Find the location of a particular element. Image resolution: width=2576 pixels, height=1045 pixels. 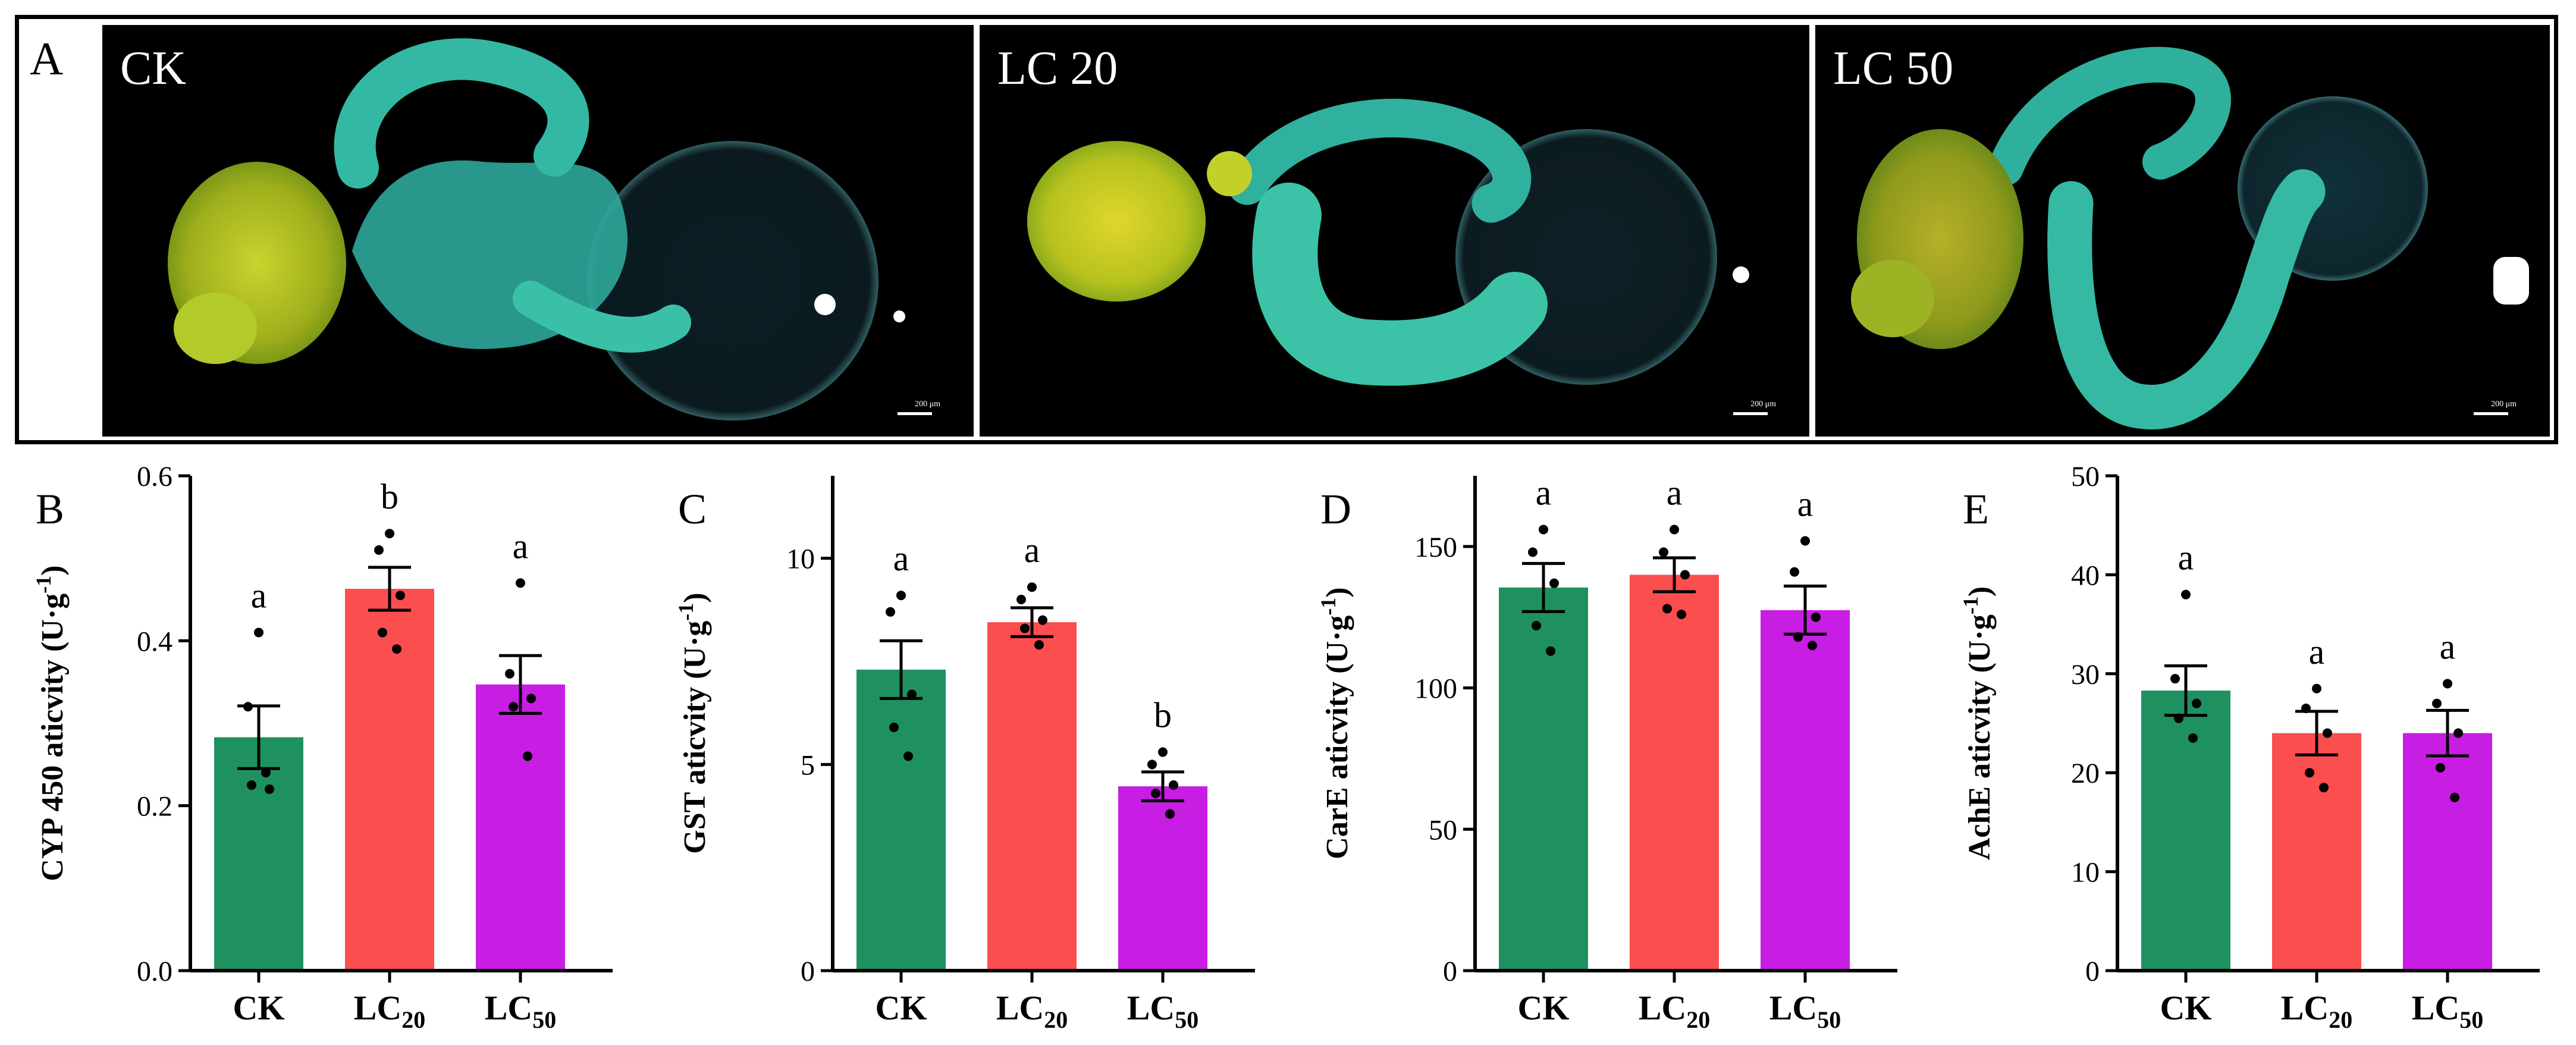

y-tick-label: 30 is located at coordinates (2085, 675).